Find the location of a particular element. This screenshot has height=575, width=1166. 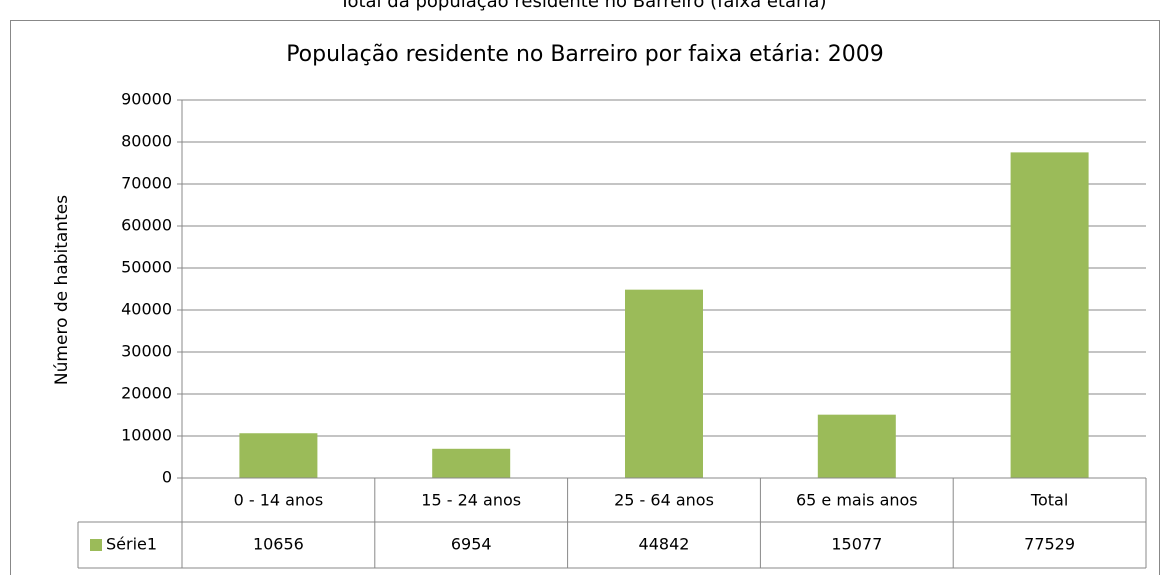

y-tick-label: 40000 is located at coordinates (146, 309).